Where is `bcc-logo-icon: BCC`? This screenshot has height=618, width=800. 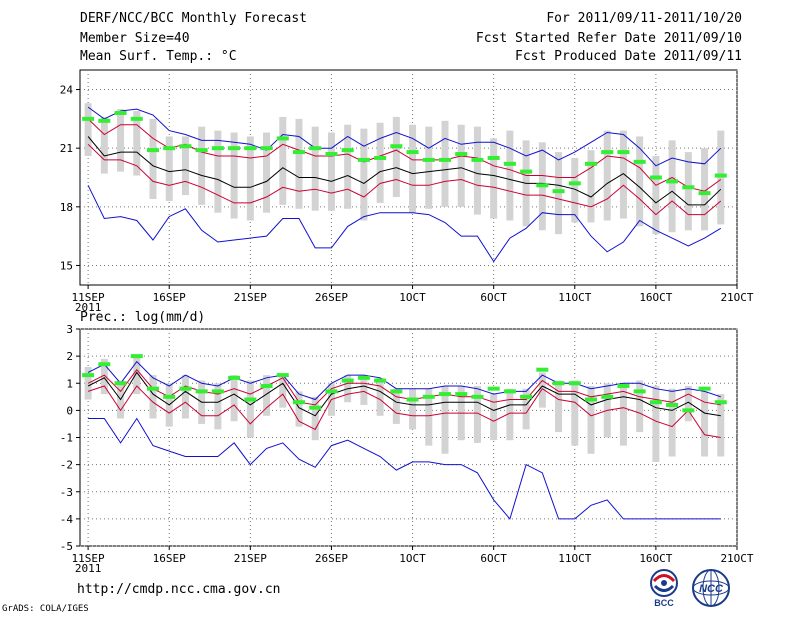
bcc-logo-icon: BCC is located at coordinates (664, 588).